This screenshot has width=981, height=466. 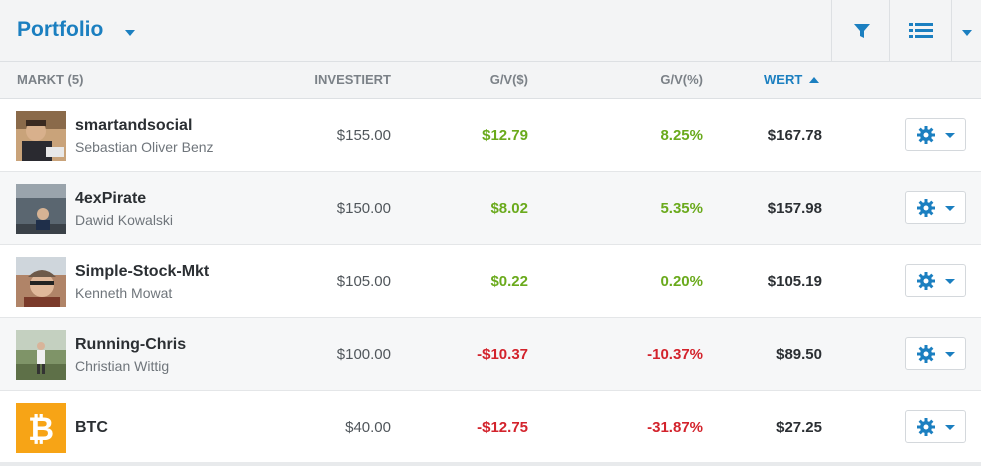 What do you see at coordinates (509, 208) in the screenshot?
I see `pl-amount: $8.02` at bounding box center [509, 208].